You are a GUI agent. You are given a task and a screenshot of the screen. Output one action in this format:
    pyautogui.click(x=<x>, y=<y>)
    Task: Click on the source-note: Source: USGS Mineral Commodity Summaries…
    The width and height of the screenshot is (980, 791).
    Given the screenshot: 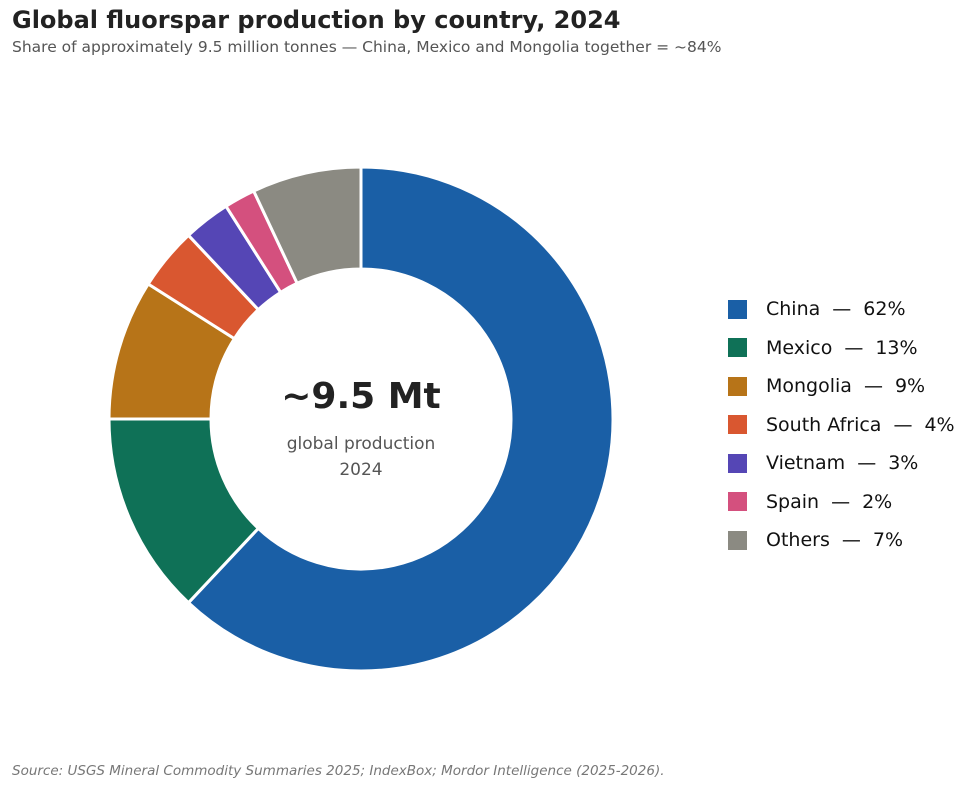 What is the action you would take?
    pyautogui.click(x=338, y=771)
    